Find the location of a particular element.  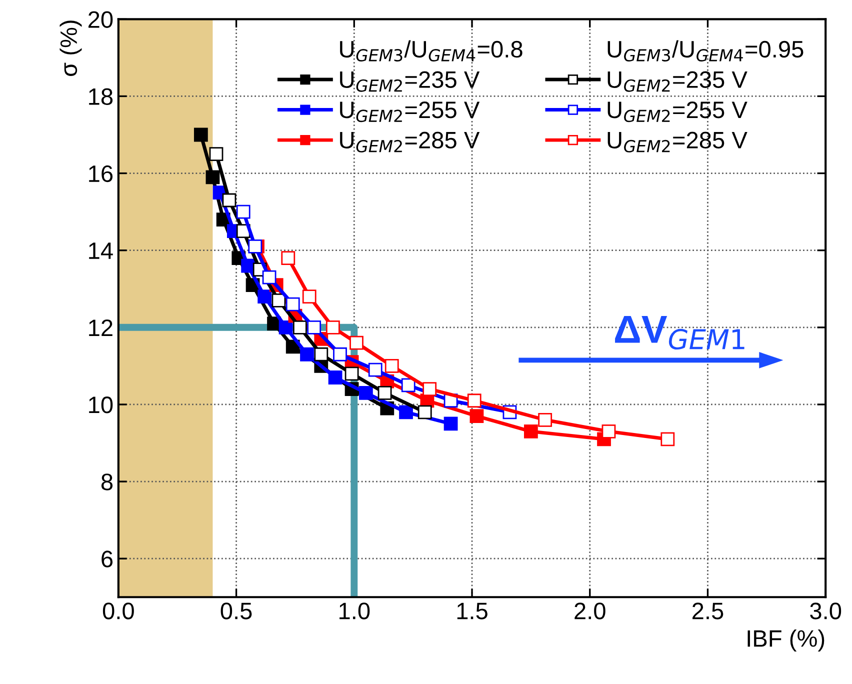

x-tick-label: 0.5 is located at coordinates (236, 611).